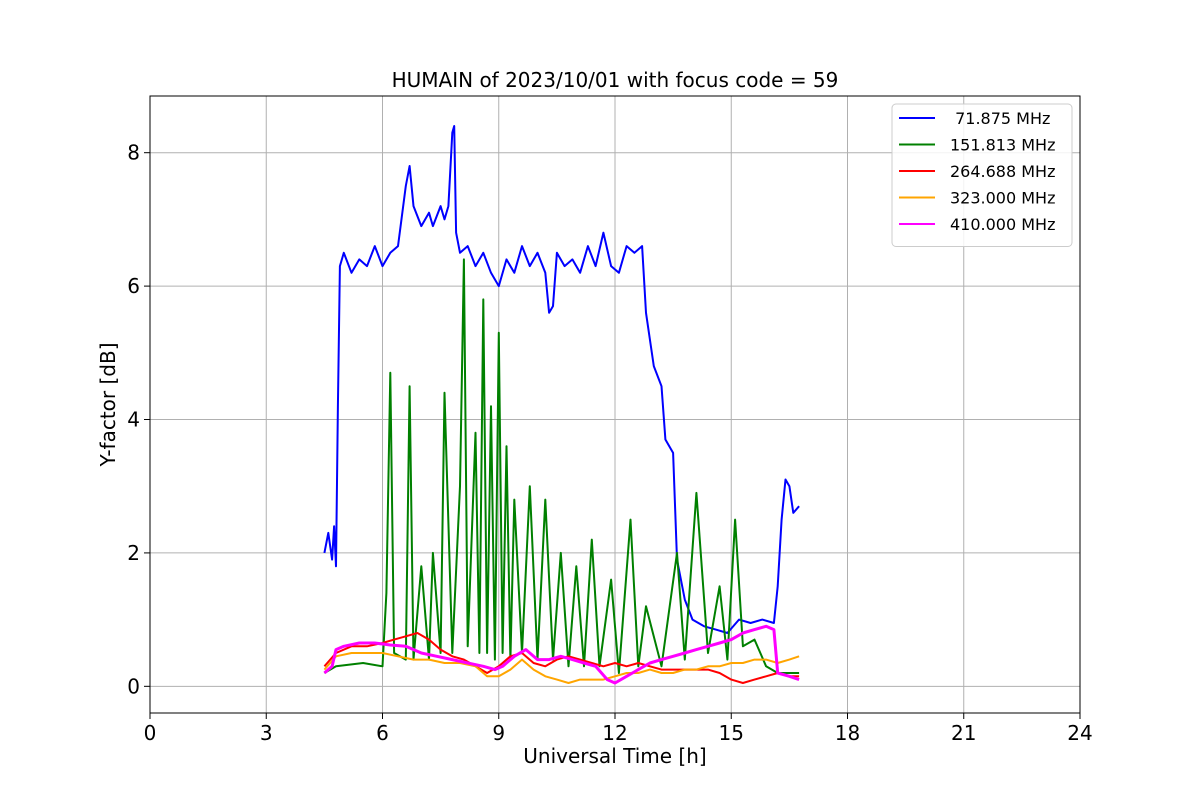  I want to click on y-axis-label: Y-factor [dB], so click(108, 404).